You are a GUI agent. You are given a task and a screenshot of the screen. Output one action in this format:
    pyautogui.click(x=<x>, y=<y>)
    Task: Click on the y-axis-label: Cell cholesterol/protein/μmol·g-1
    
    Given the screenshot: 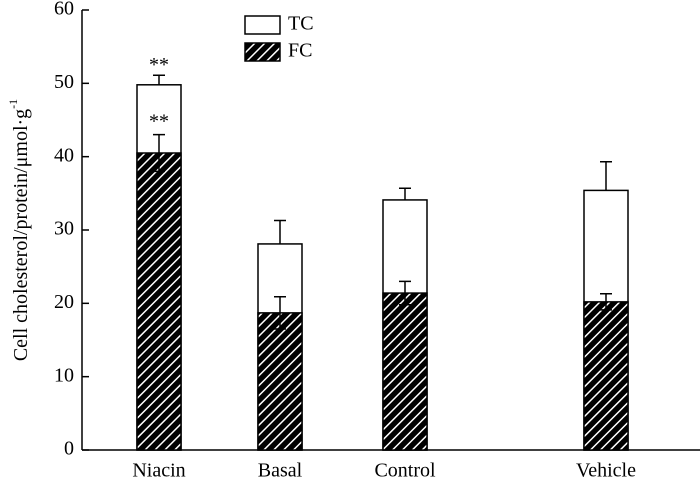 What is the action you would take?
    pyautogui.click(x=19, y=230)
    